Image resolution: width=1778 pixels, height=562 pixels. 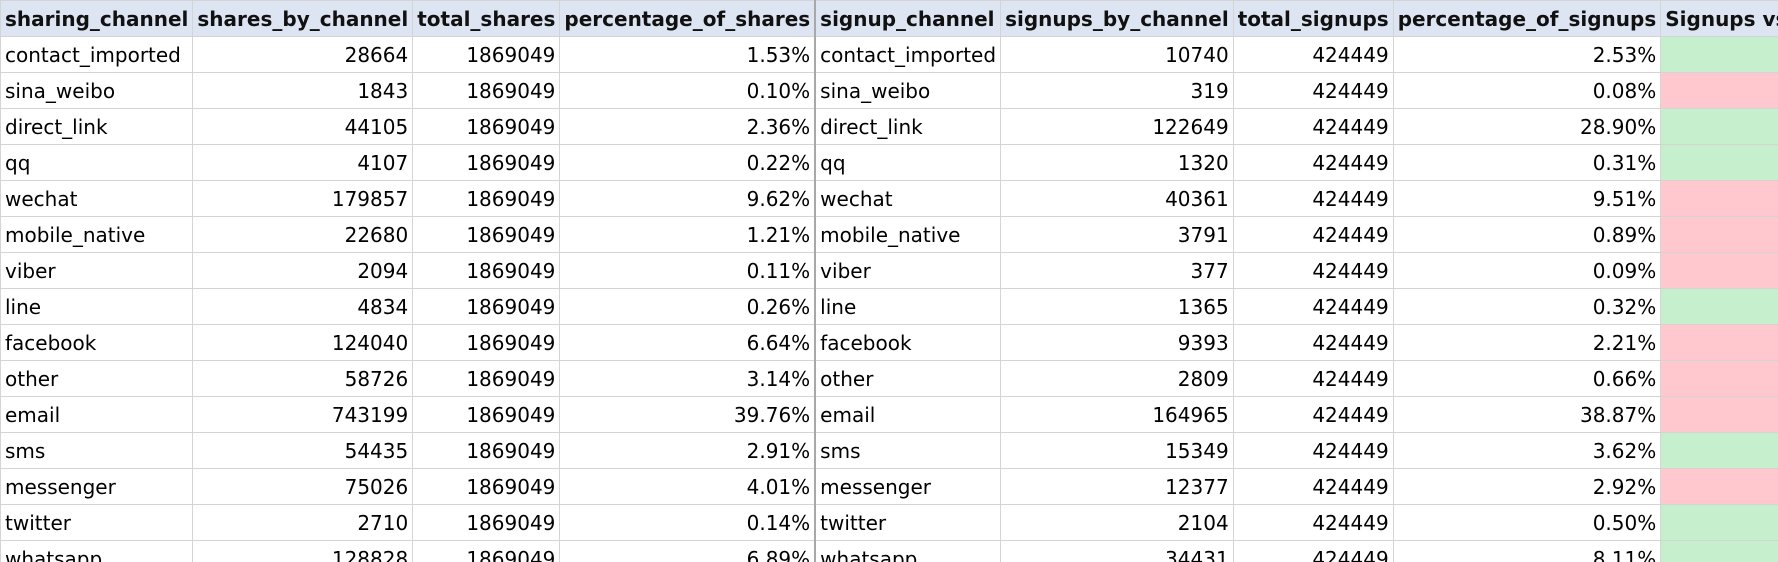 What do you see at coordinates (1117, 450) in the screenshot?
I see `cell-signups: 15349` at bounding box center [1117, 450].